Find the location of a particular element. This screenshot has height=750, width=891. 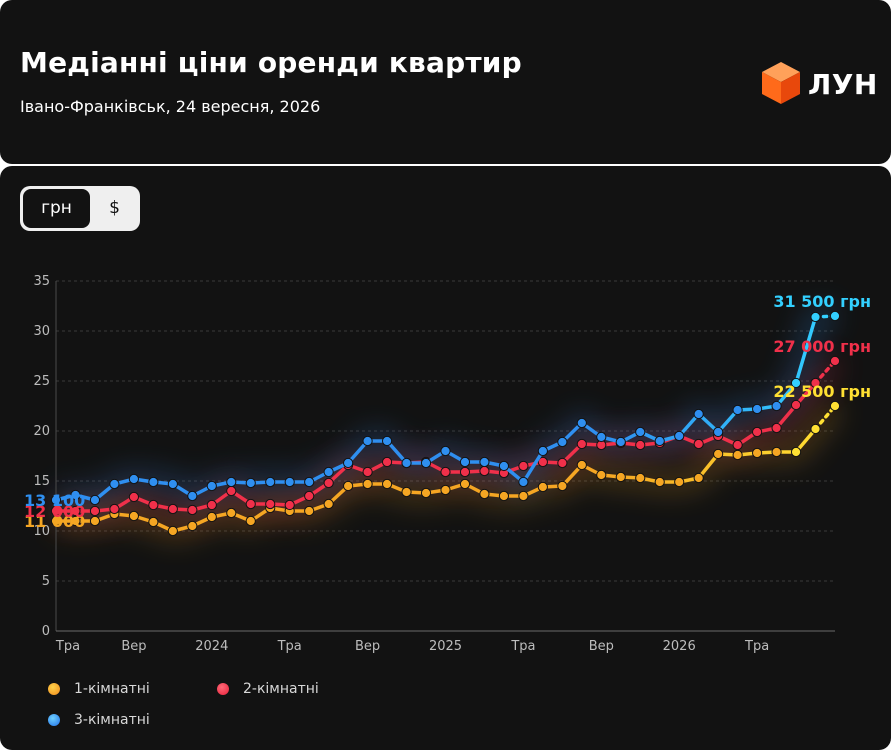

x-tick-label: 2025 is located at coordinates (445, 646).